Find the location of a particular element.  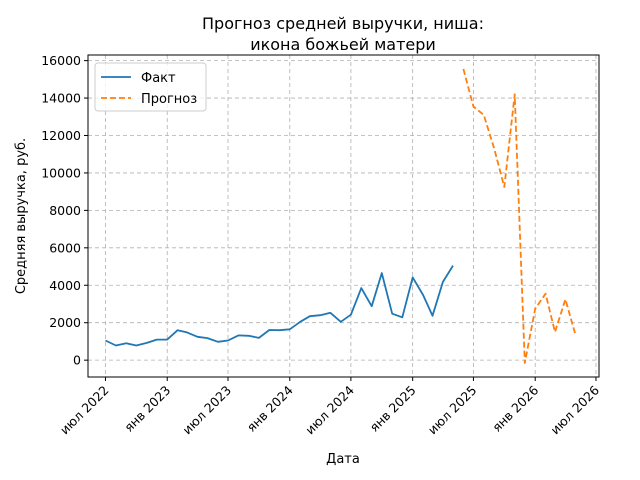

legend: Факт Прогноз is located at coordinates (150, 87).